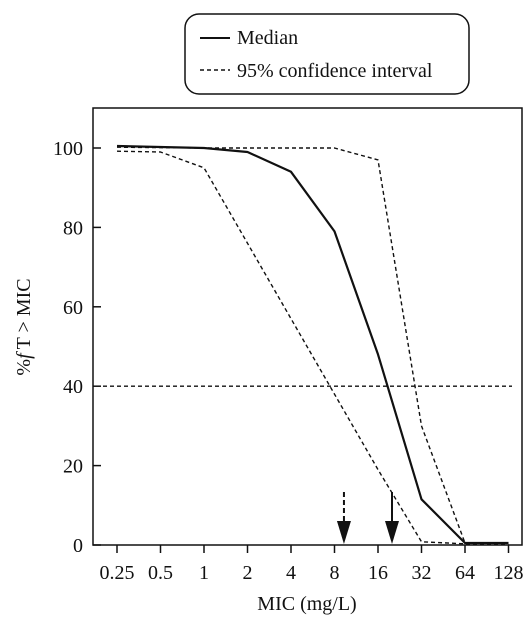 The image size is (531, 619). What do you see at coordinates (378, 573) in the screenshot?
I see `x-tick-label: 16` at bounding box center [378, 573].